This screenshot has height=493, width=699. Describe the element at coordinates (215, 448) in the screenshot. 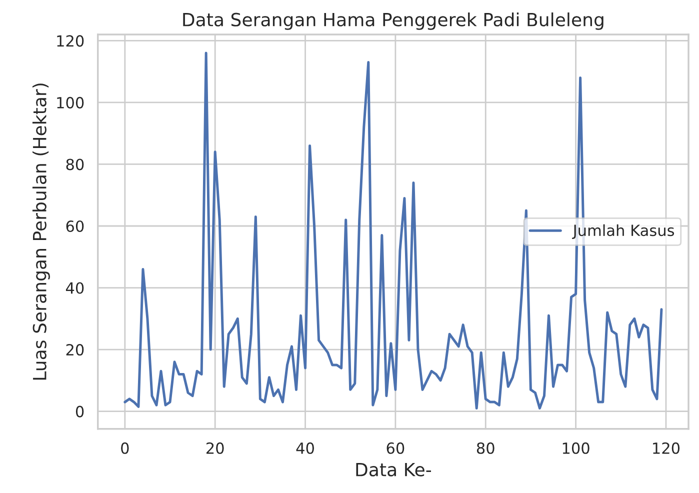

I see `x-tick-label: 20` at that location.